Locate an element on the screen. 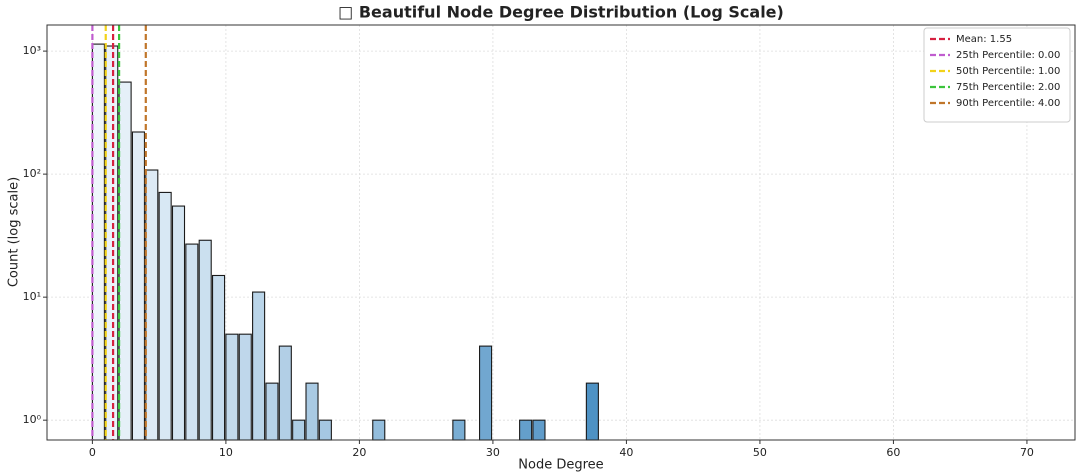  legend-box is located at coordinates (997, 75).